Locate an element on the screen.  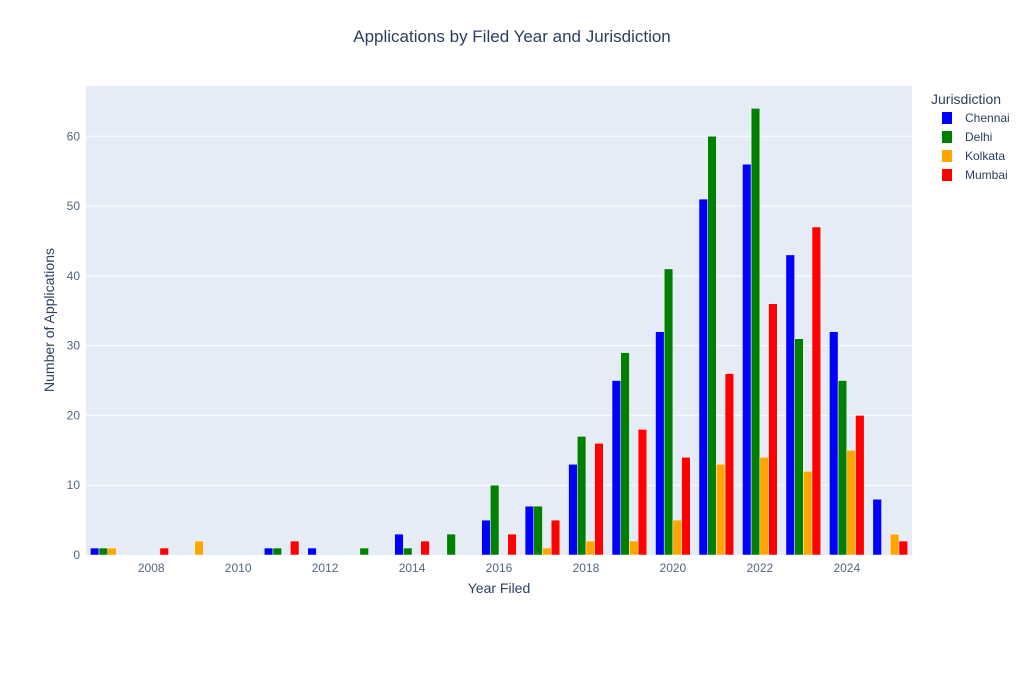
bar-chennai-2007 is located at coordinates (95, 551).